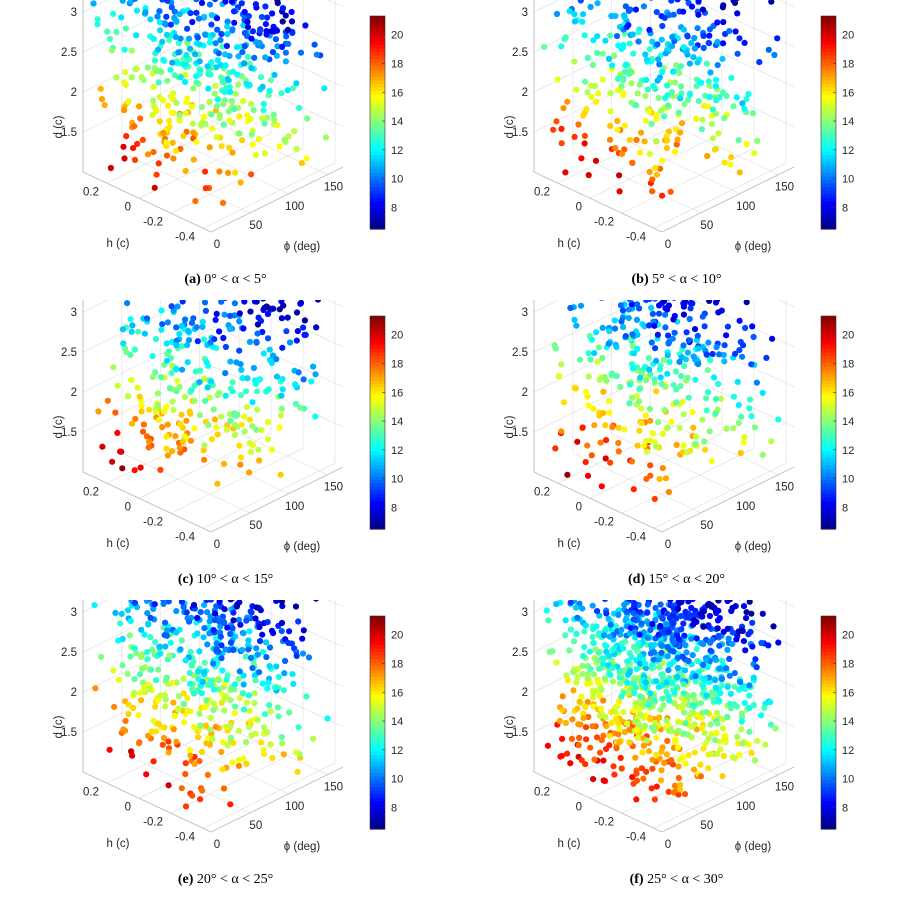  What do you see at coordinates (153, 822) in the screenshot?
I see `x-tick-label: -0.2` at bounding box center [153, 822].